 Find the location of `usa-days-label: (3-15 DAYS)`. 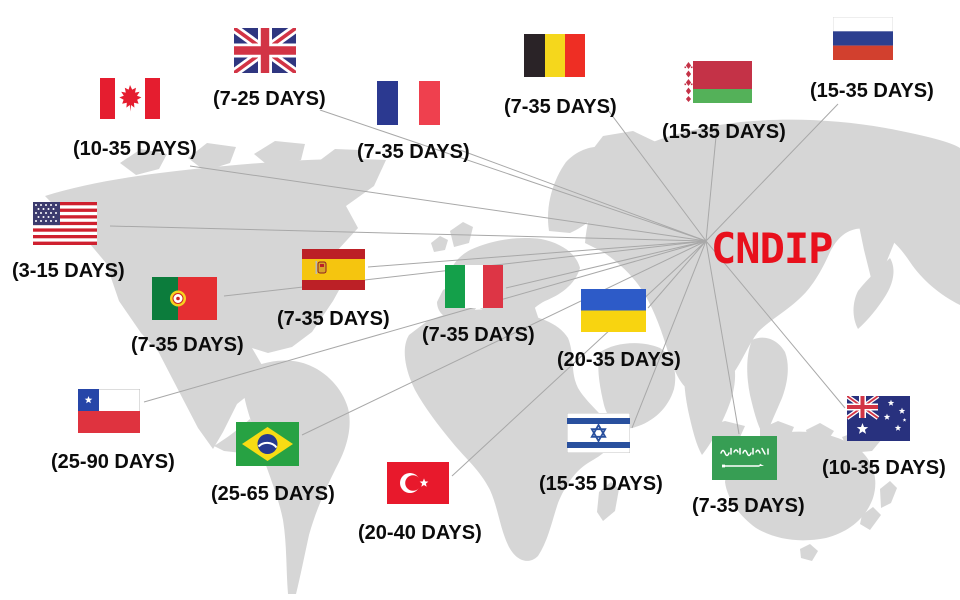

usa-days-label: (3-15 DAYS) is located at coordinates (68, 271).